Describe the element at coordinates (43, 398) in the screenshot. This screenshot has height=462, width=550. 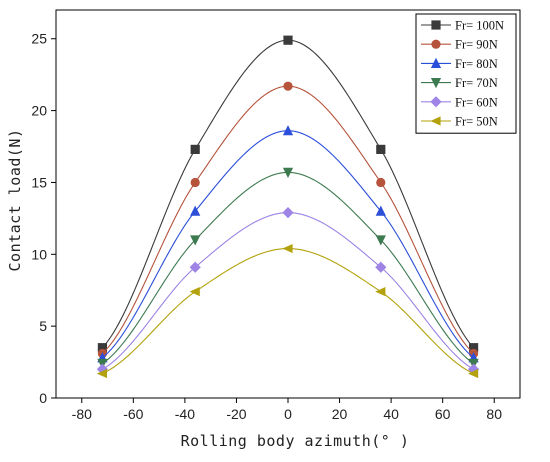
I see `y-tick-label: 0` at that location.